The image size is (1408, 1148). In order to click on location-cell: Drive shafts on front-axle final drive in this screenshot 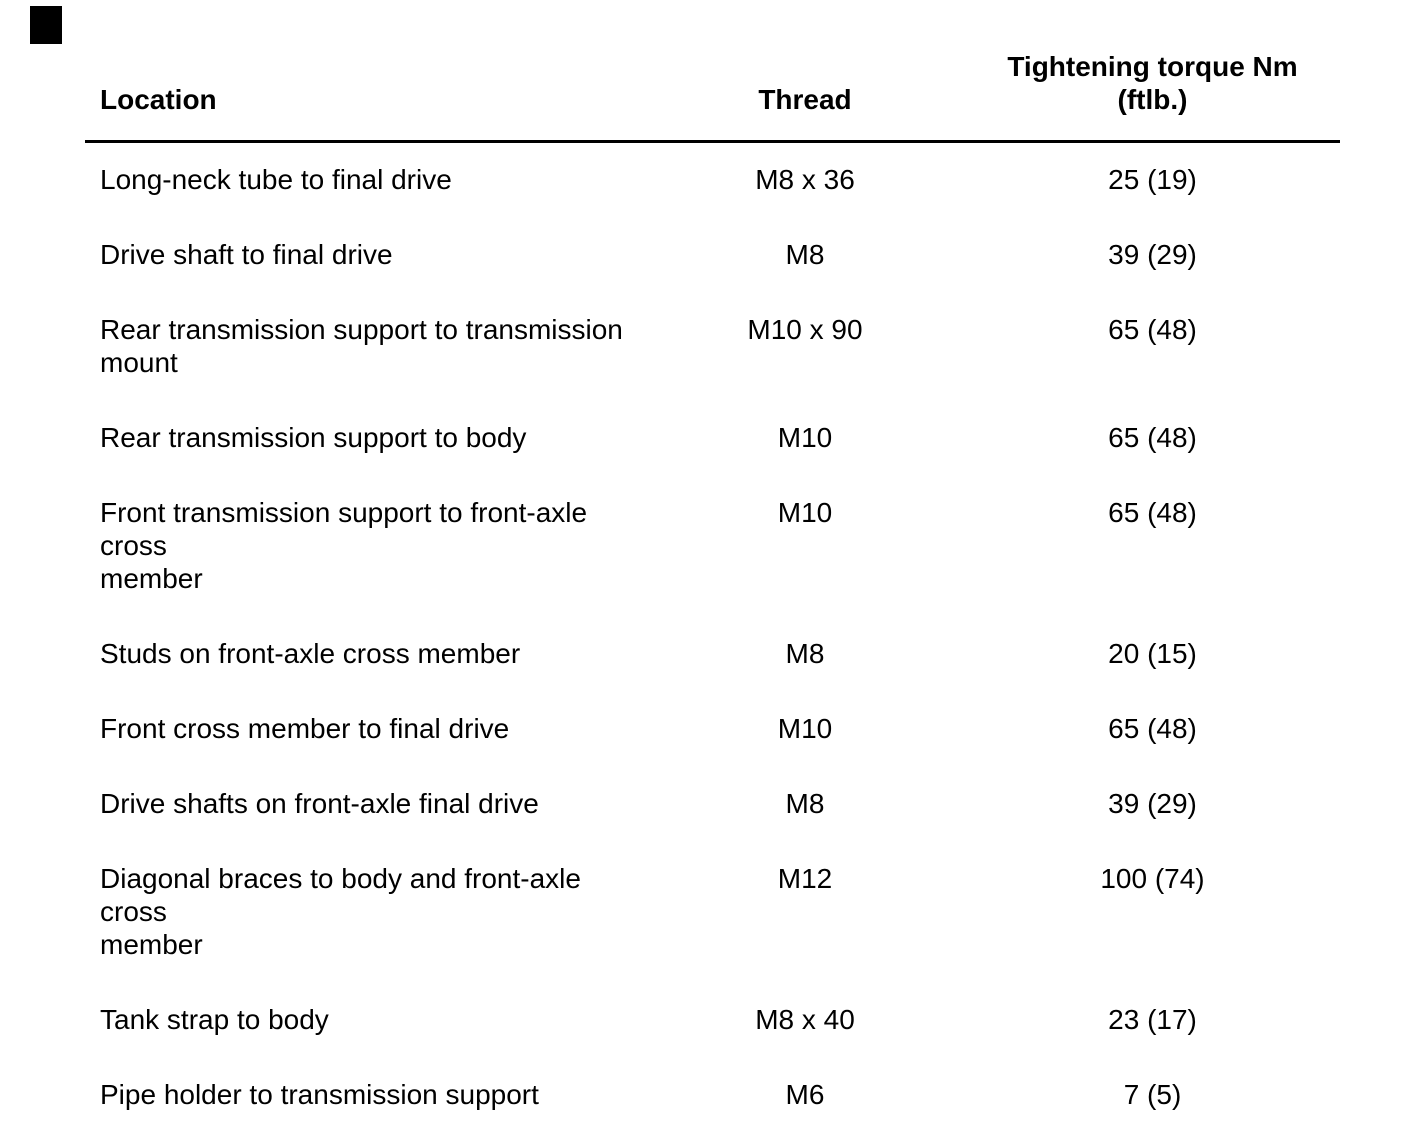, I will do `click(319, 803)`.